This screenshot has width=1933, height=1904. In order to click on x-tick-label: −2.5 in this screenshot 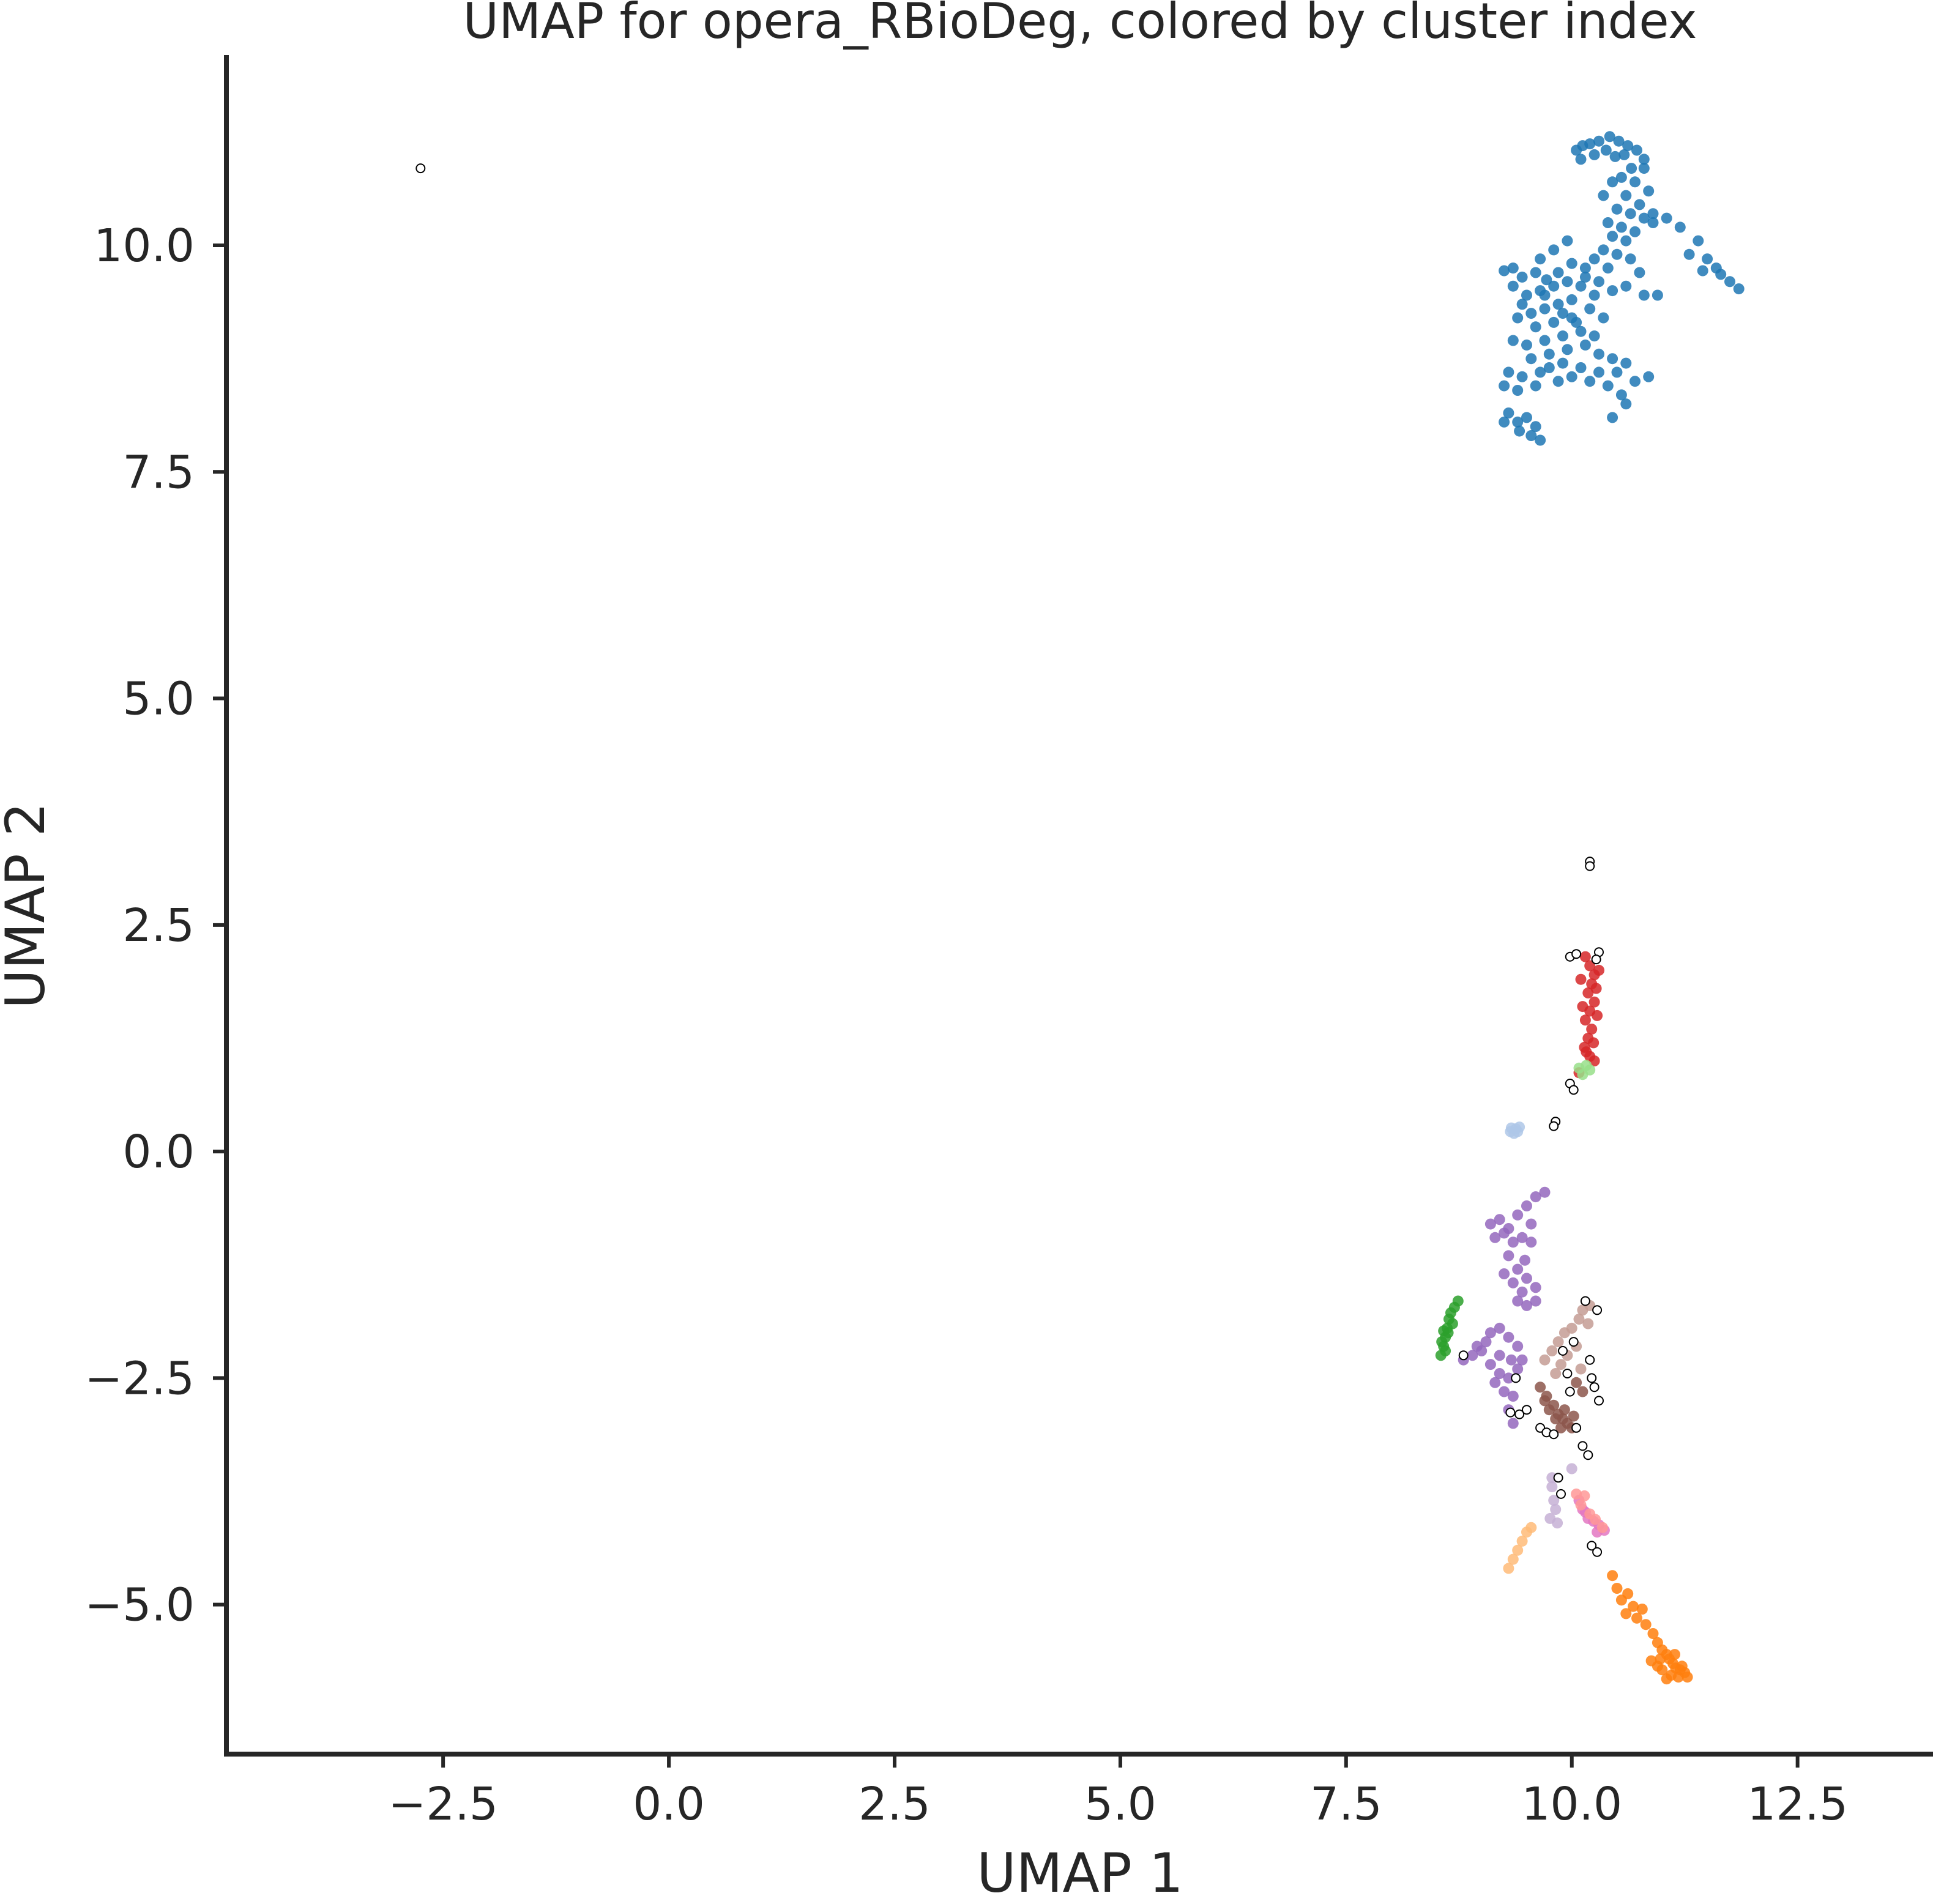, I will do `click(443, 1805)`.